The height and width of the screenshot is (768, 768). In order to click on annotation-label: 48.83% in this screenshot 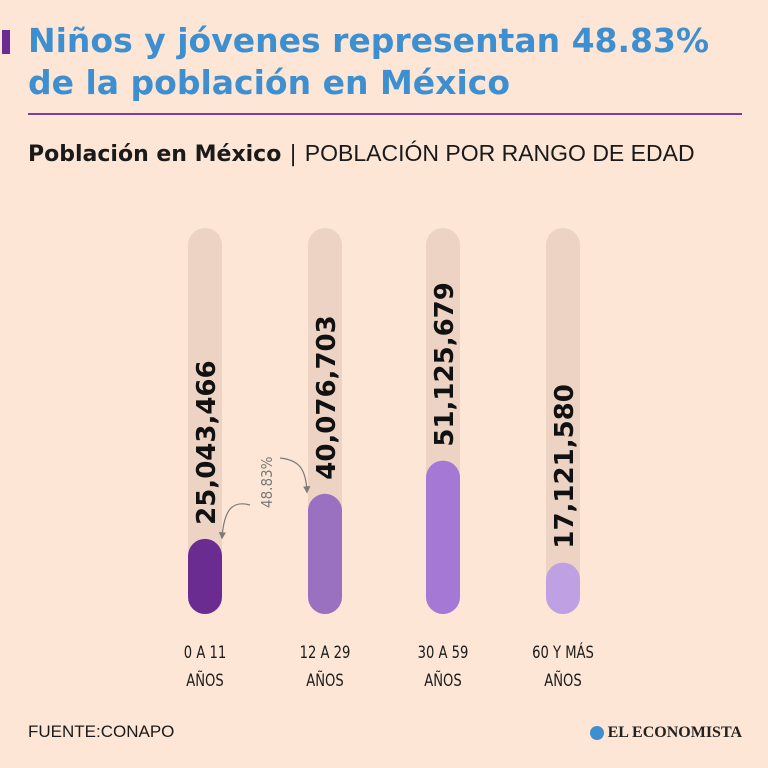, I will do `click(267, 482)`.